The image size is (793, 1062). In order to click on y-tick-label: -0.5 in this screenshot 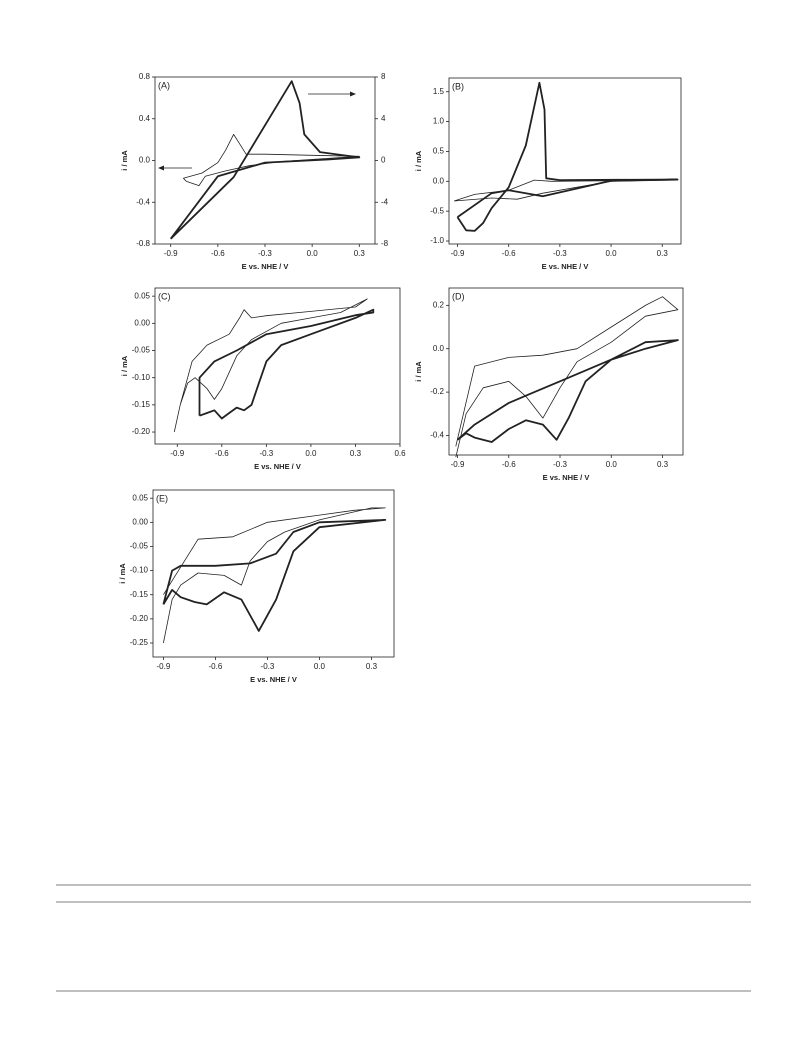, I will do `click(437, 210)`.